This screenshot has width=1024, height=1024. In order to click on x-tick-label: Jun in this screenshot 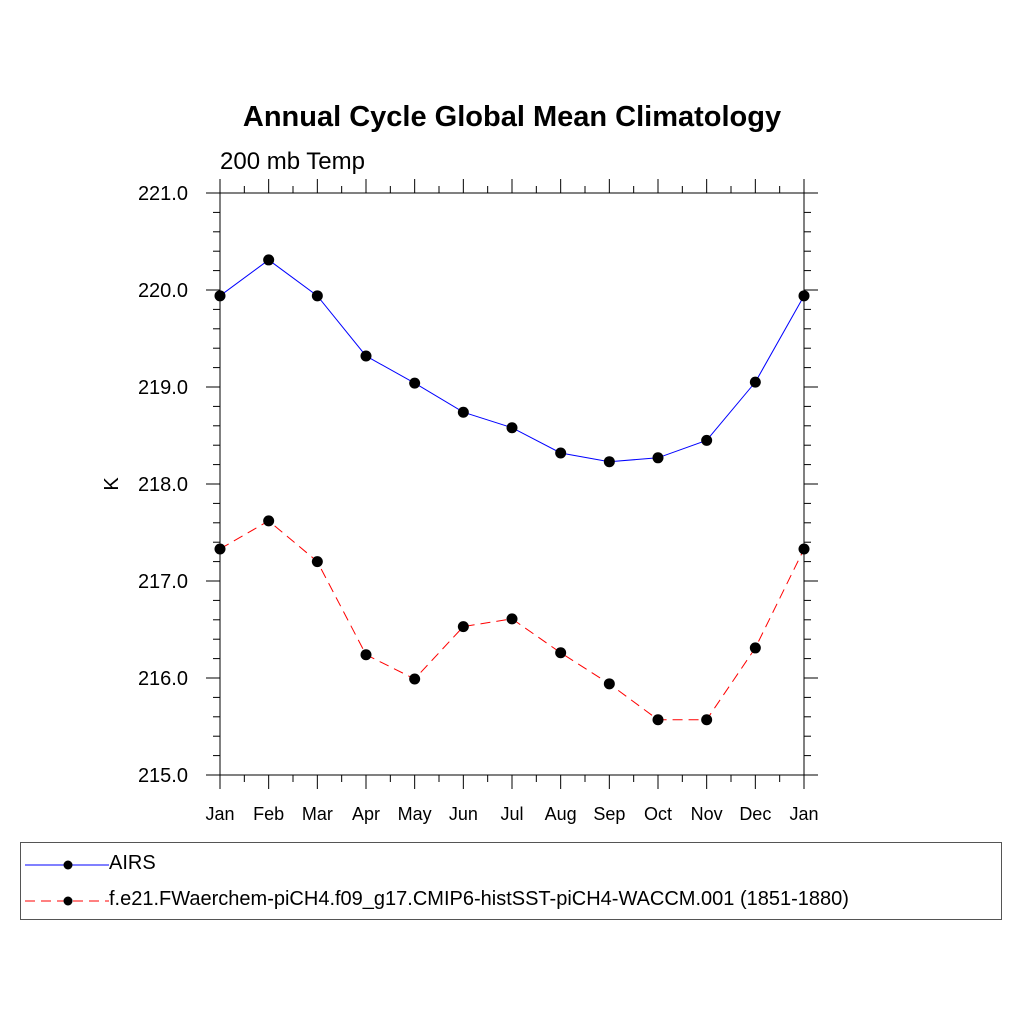, I will do `click(463, 814)`.